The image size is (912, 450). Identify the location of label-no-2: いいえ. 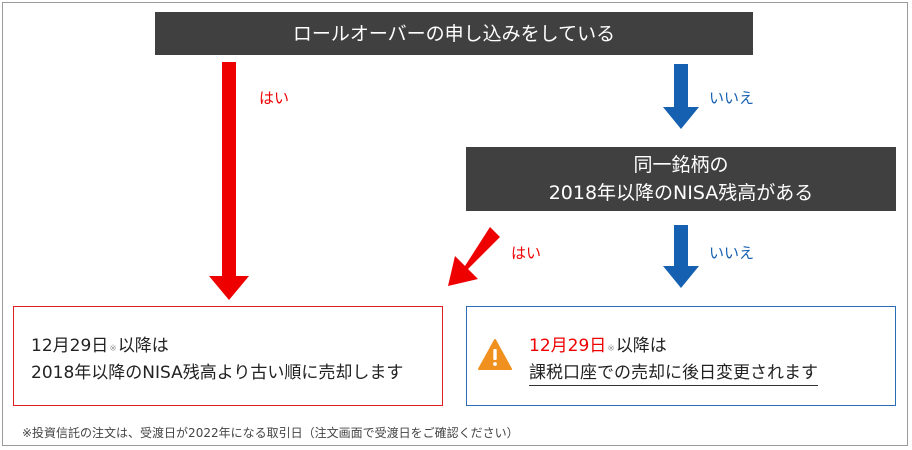
(732, 253).